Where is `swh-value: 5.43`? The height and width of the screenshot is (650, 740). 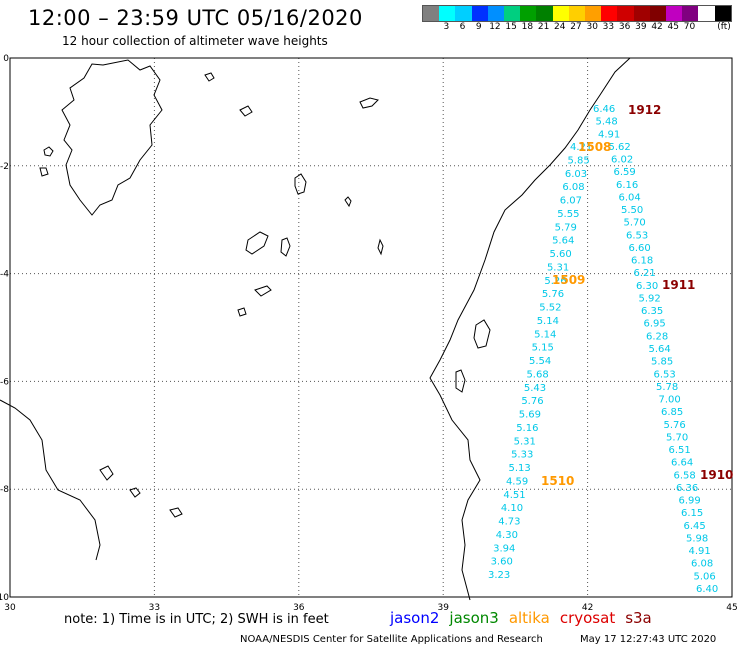
swh-value: 5.43 is located at coordinates (535, 388).